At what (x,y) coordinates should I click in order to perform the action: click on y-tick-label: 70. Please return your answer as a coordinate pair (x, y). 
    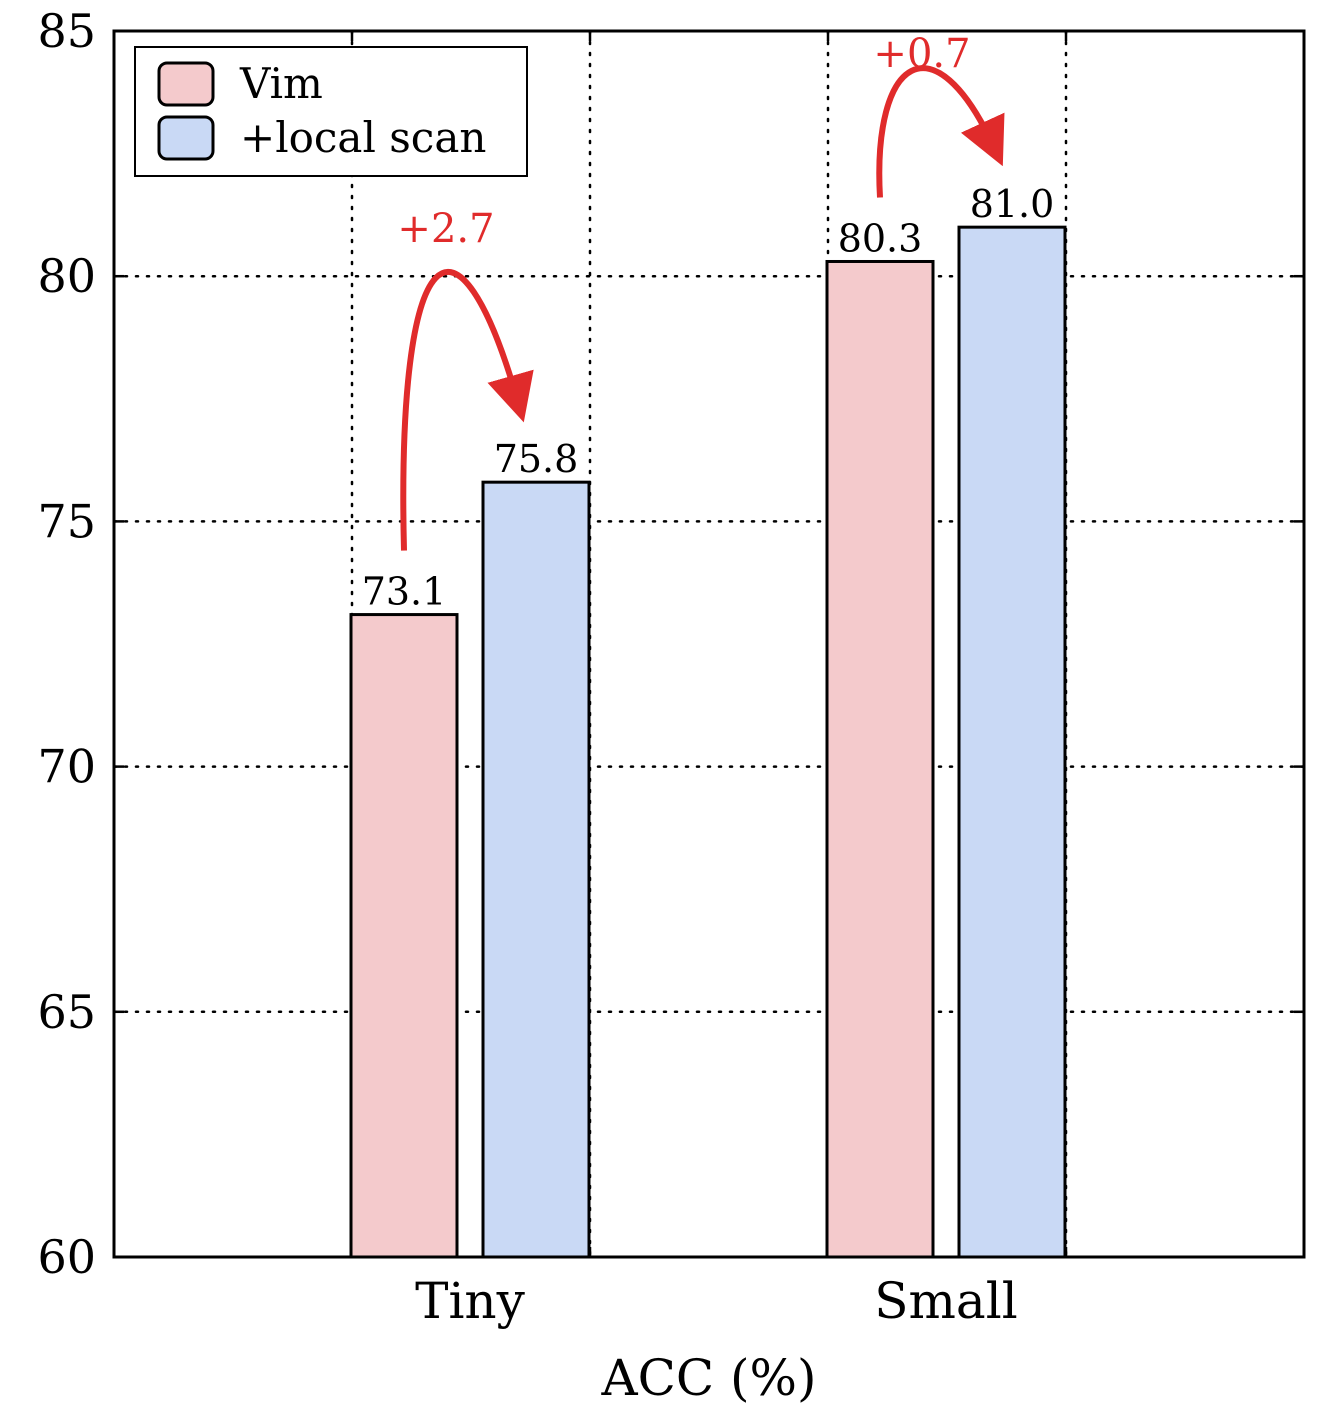
    Looking at the image, I should click on (66, 767).